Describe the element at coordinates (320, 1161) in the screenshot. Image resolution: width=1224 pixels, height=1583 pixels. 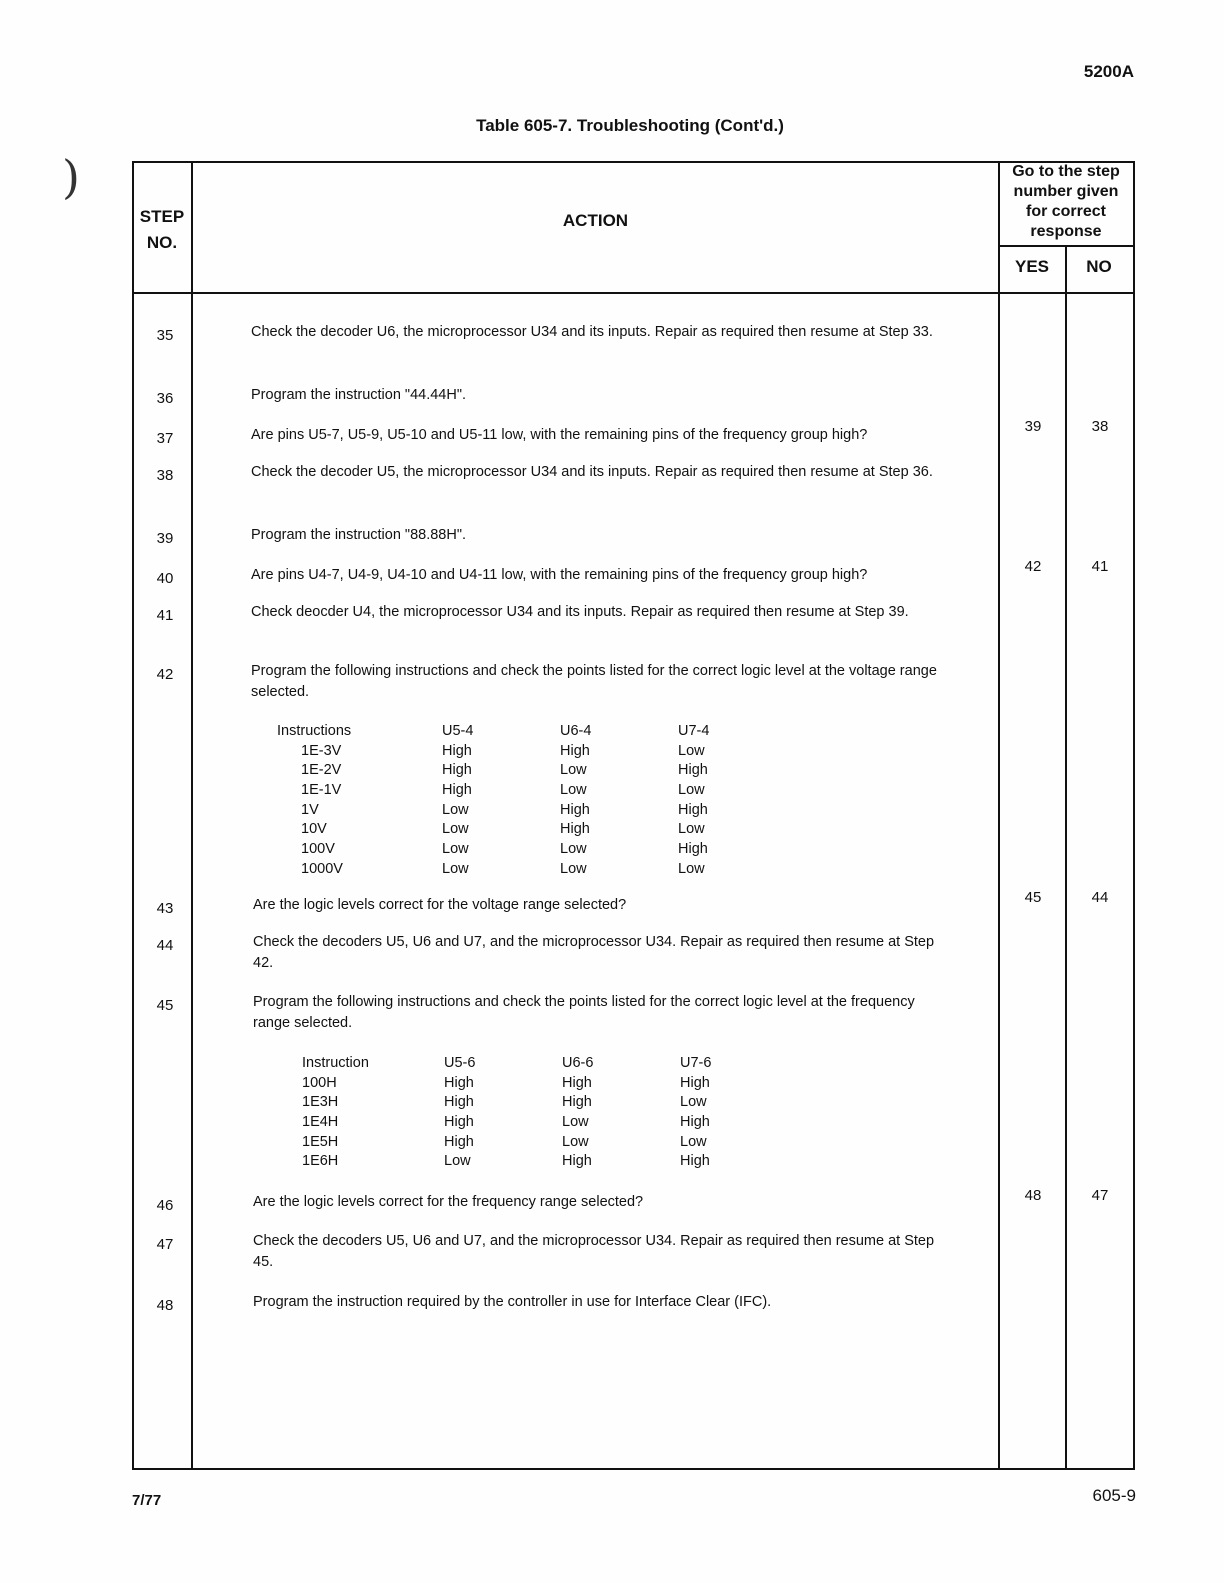
I see `frequency-table-cell: 1E6H` at that location.